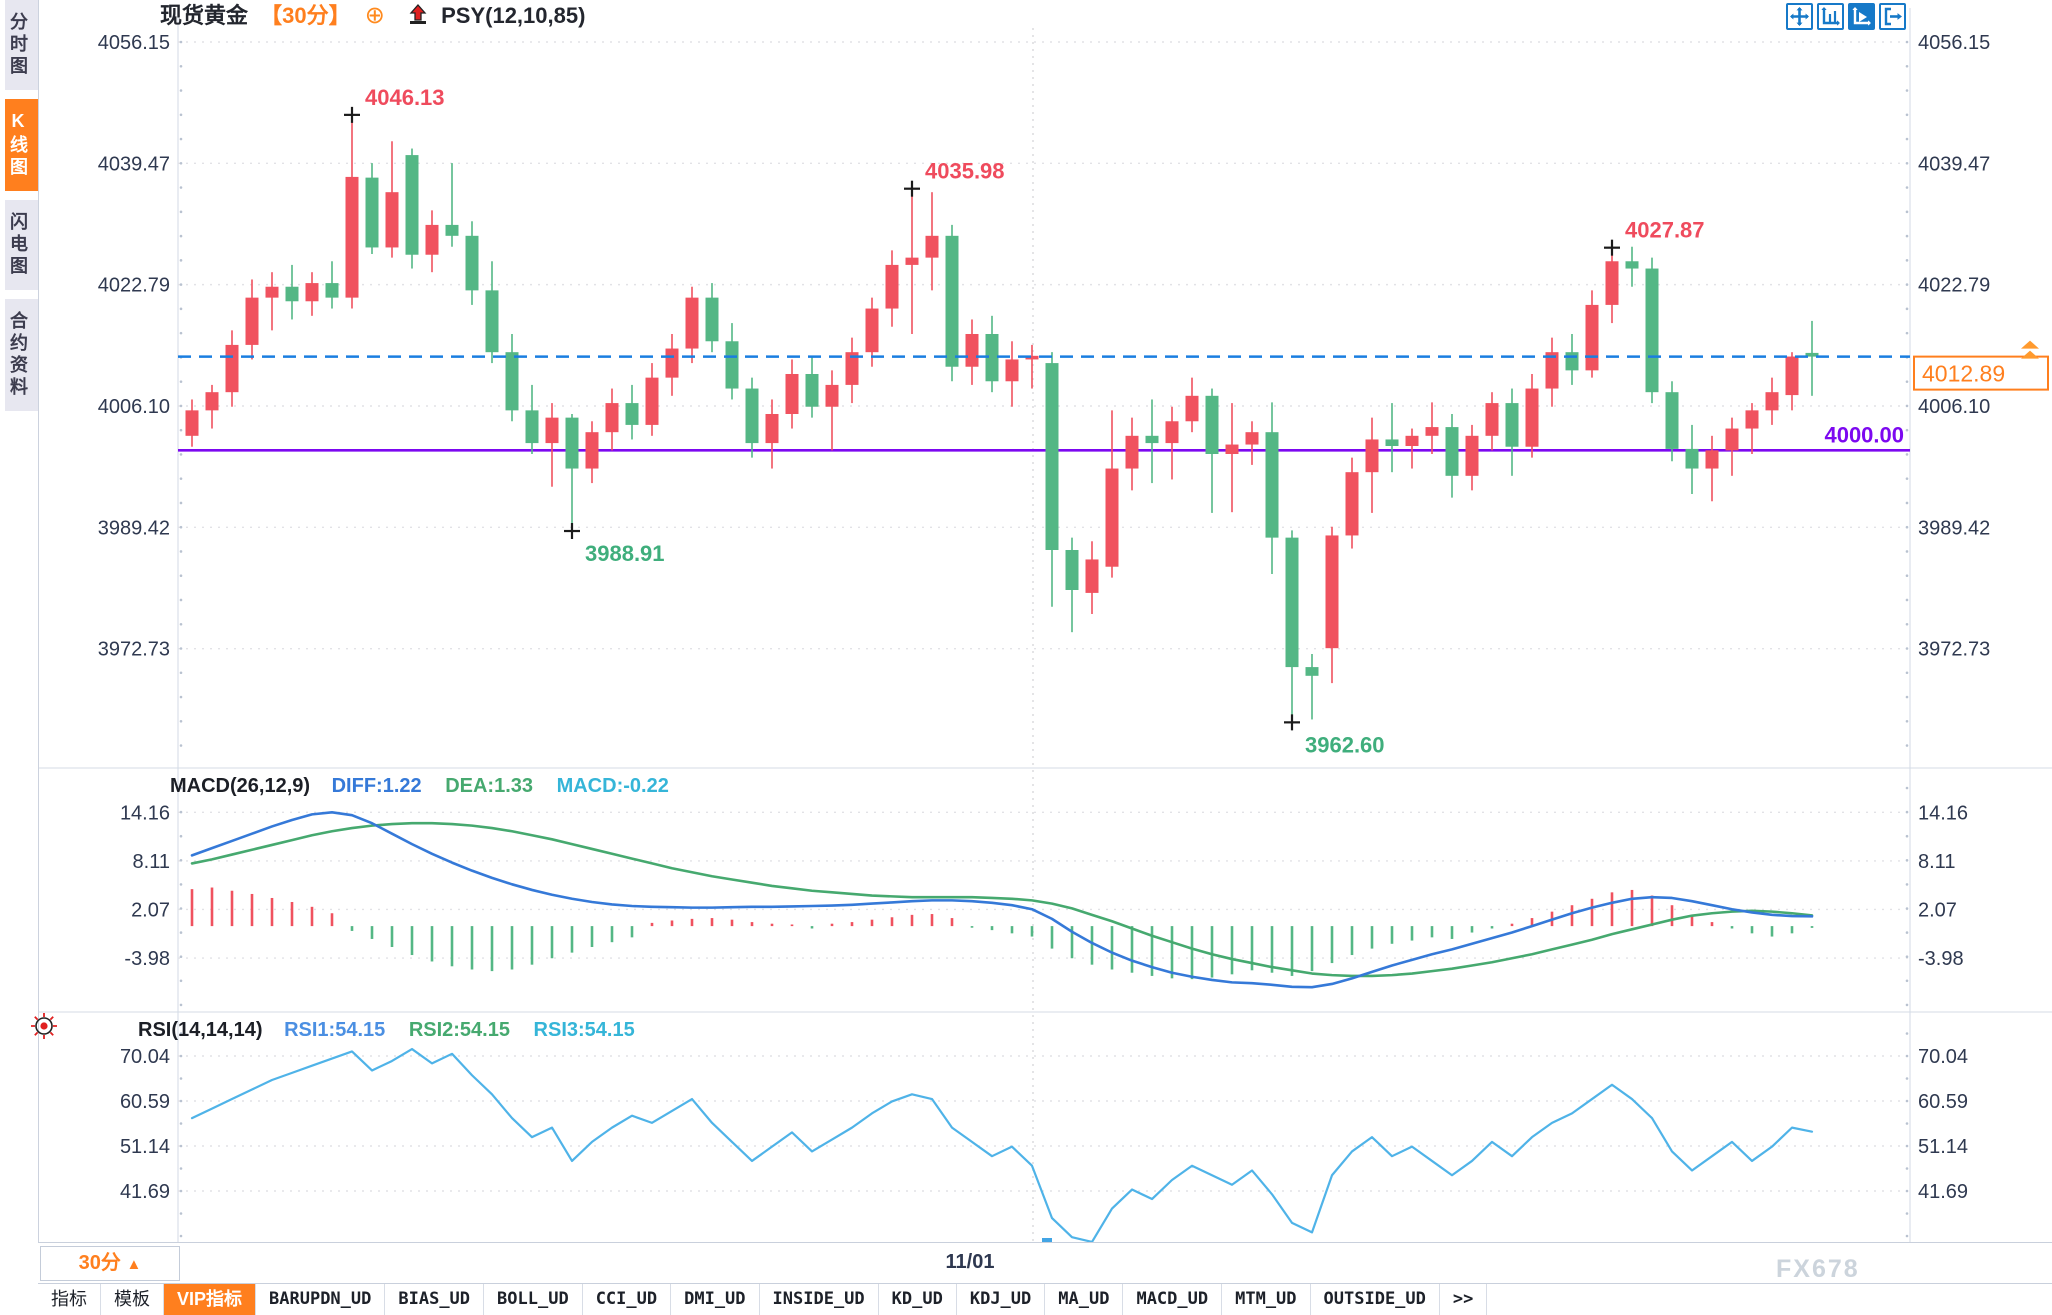  I want to click on rsi3-readout: RSI3:54.15, so click(584, 1030).